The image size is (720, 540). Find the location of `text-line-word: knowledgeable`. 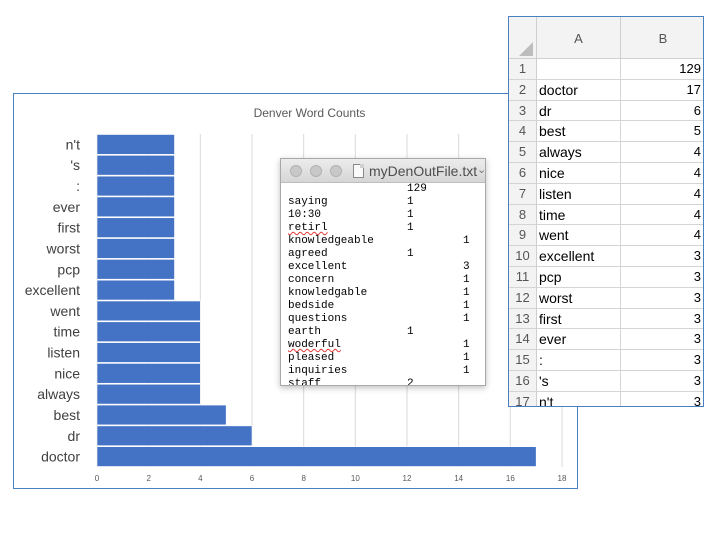

text-line-word: knowledgeable is located at coordinates (331, 241).